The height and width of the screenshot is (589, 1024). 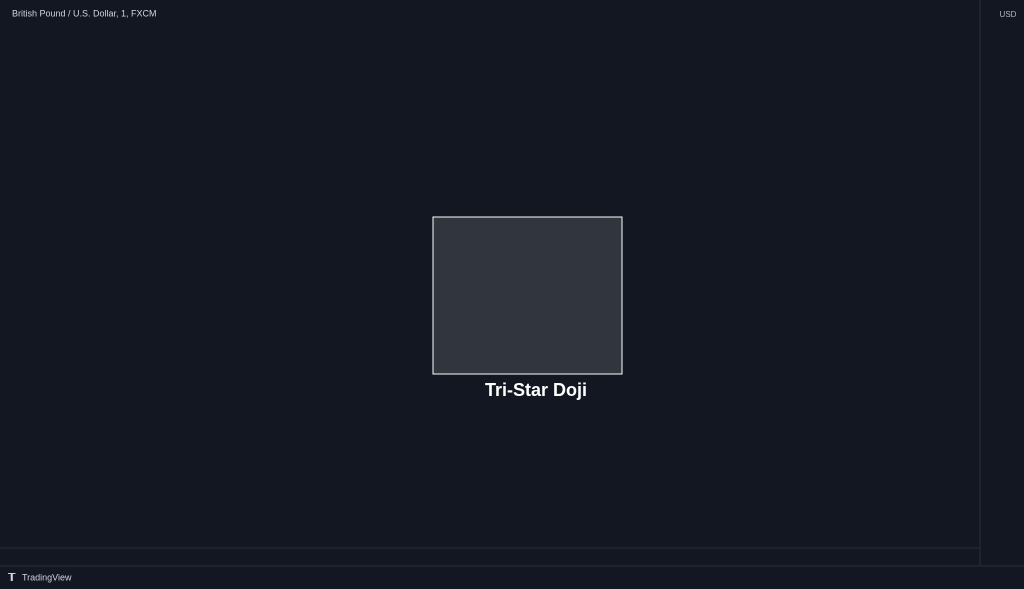 What do you see at coordinates (536, 390) in the screenshot?
I see `annotation: Tri-Star Doji` at bounding box center [536, 390].